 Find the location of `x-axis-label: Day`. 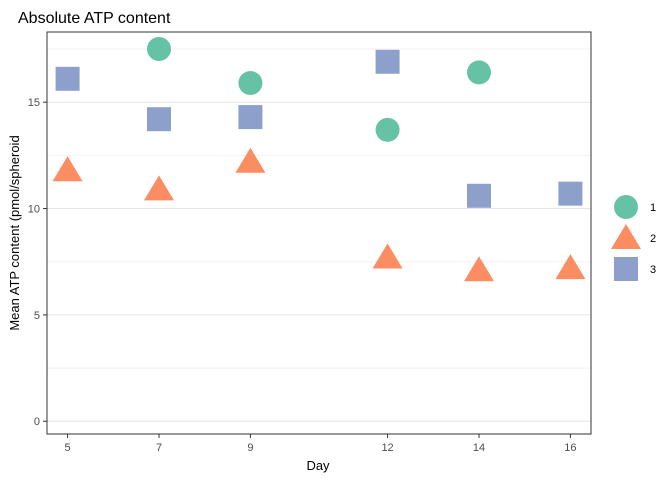

x-axis-label: Day is located at coordinates (318, 465).